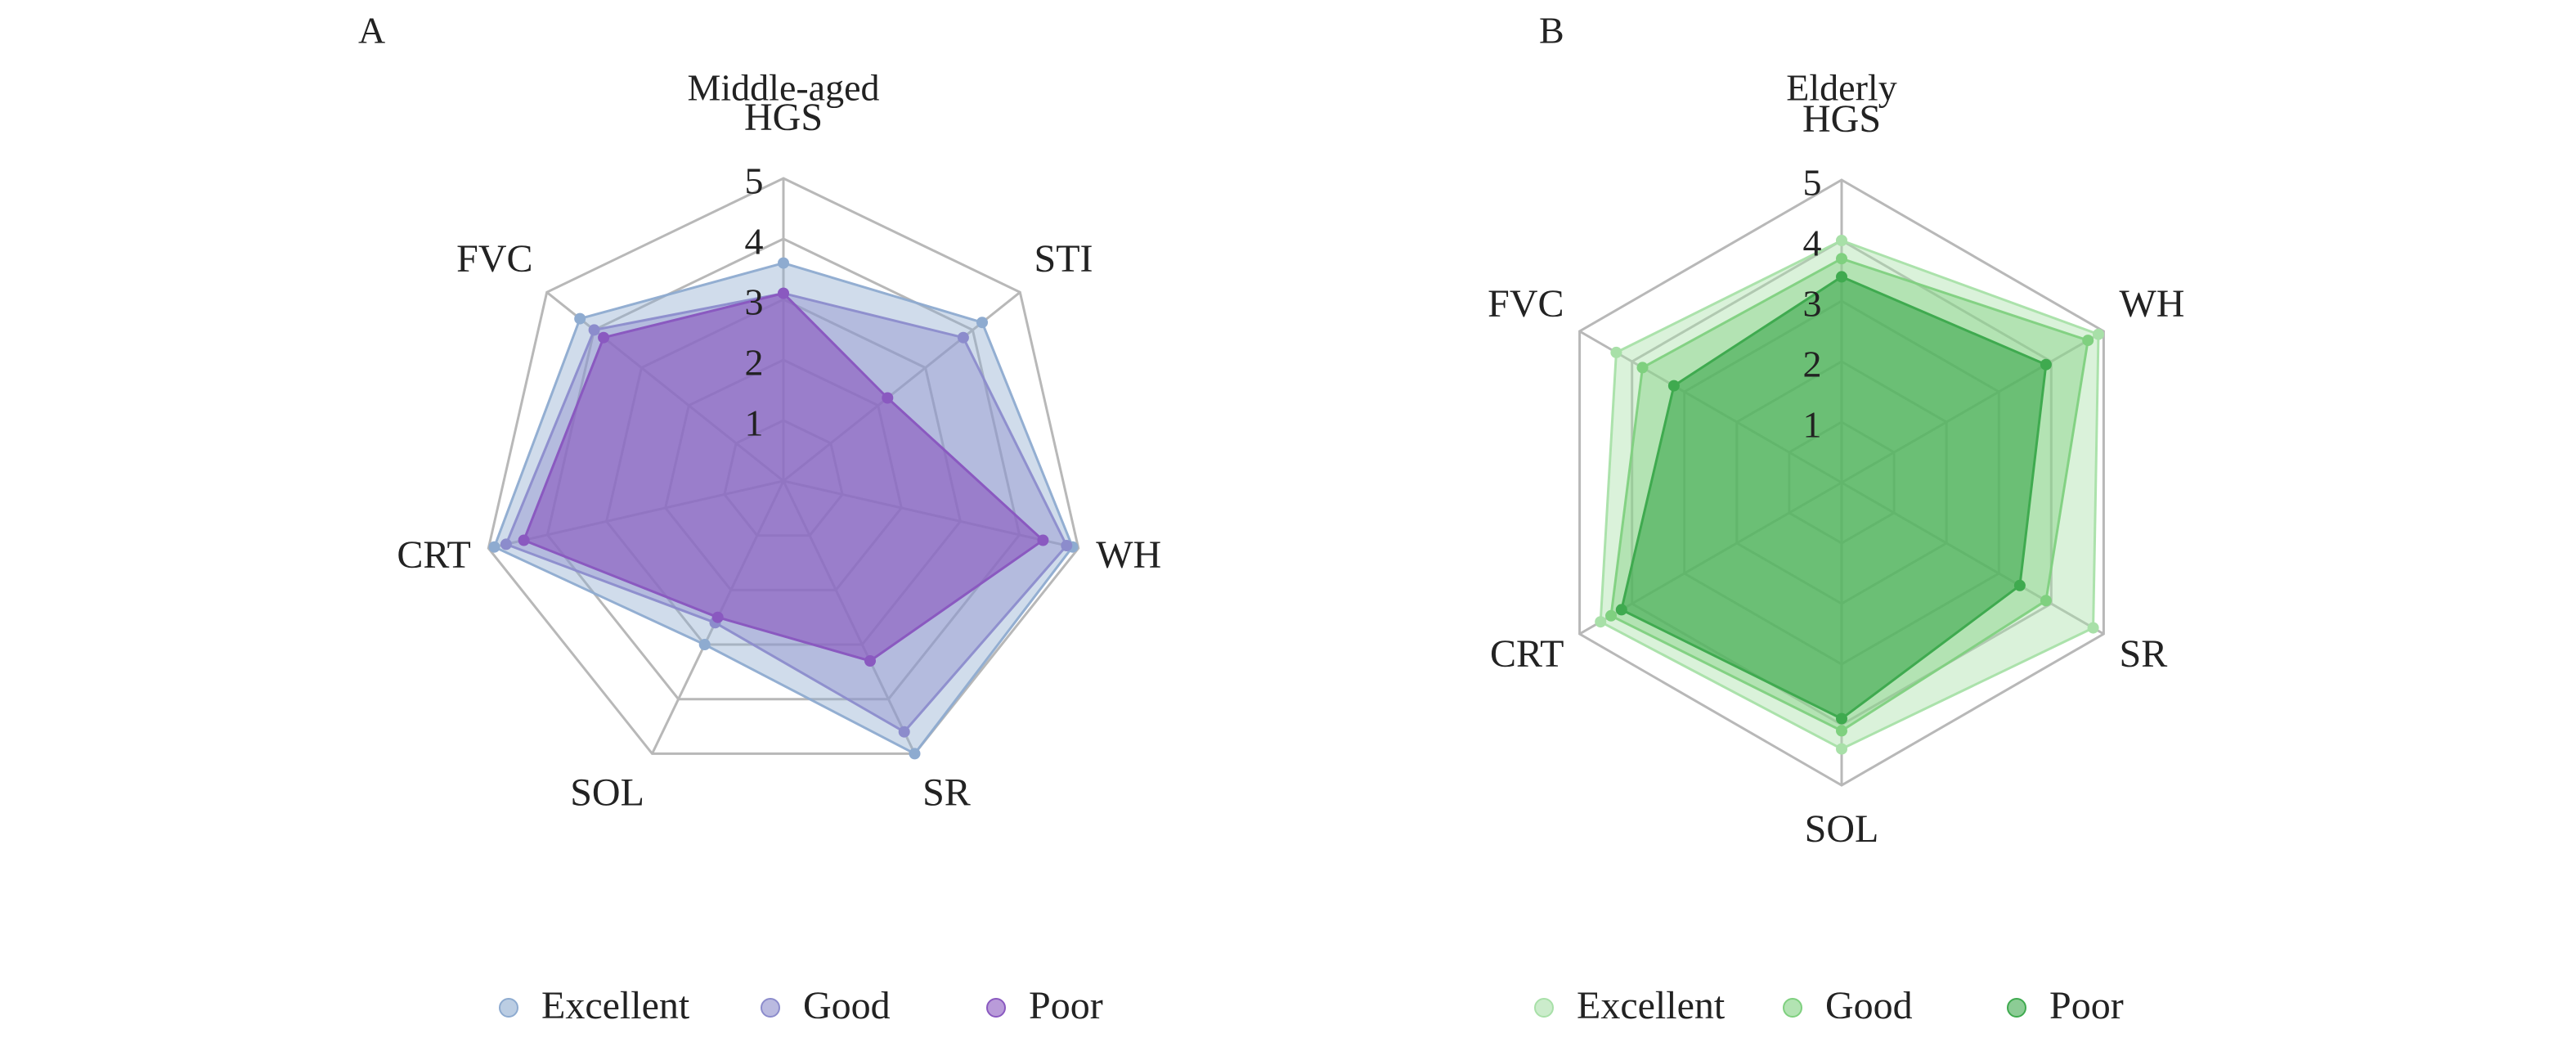 This screenshot has width=2576, height=1038. What do you see at coordinates (2086, 1005) in the screenshot?
I see `panel-b-legend-label-poor: Poor` at bounding box center [2086, 1005].